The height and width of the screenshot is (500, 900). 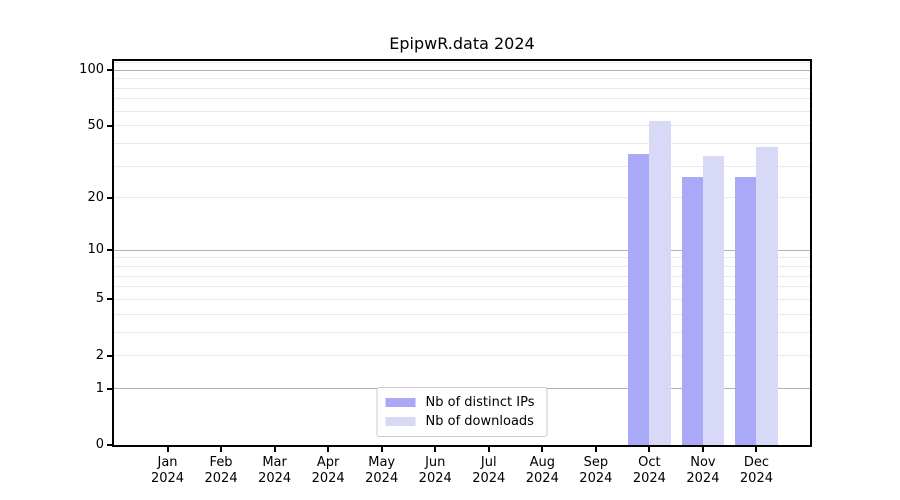 I want to click on bar-nb-of-downloads-dec-2024, so click(x=767, y=296).